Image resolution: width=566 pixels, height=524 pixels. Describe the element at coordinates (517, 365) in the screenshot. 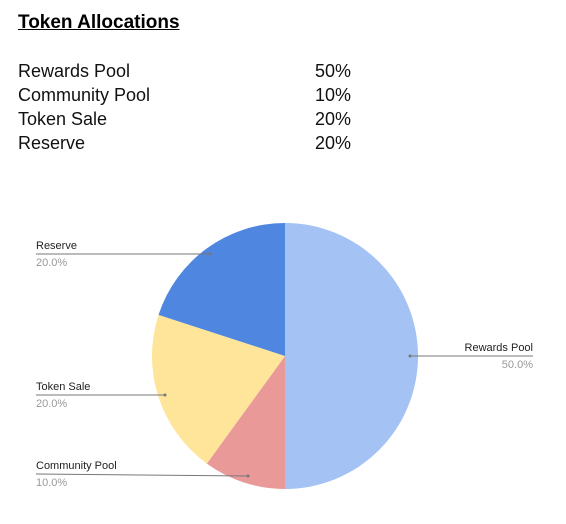

I see `slice-value-label: 50.0%` at that location.